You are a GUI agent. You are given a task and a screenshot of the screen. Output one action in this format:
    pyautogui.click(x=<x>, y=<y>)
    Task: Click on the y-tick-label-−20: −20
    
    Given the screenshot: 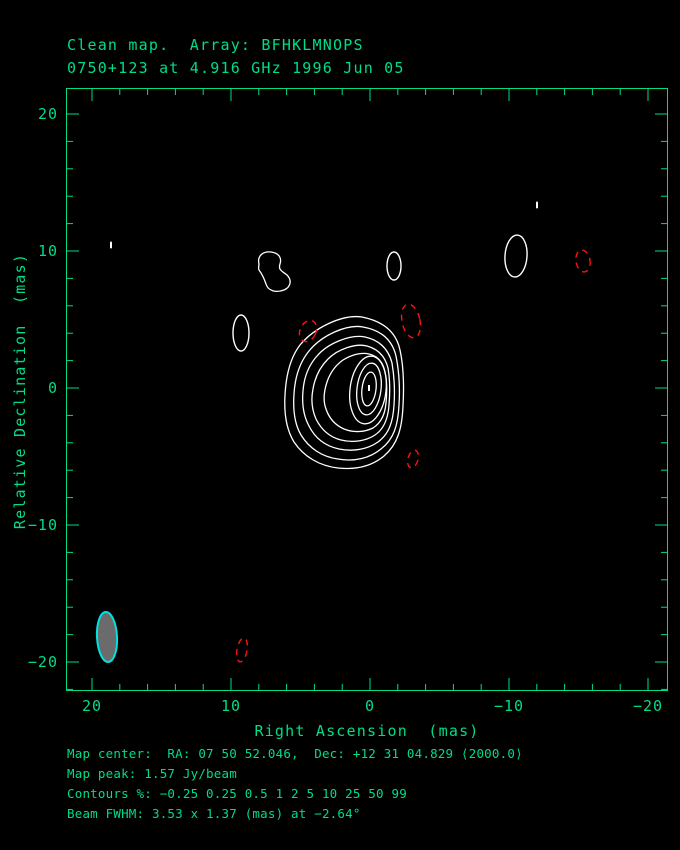 What is the action you would take?
    pyautogui.click(x=42, y=662)
    